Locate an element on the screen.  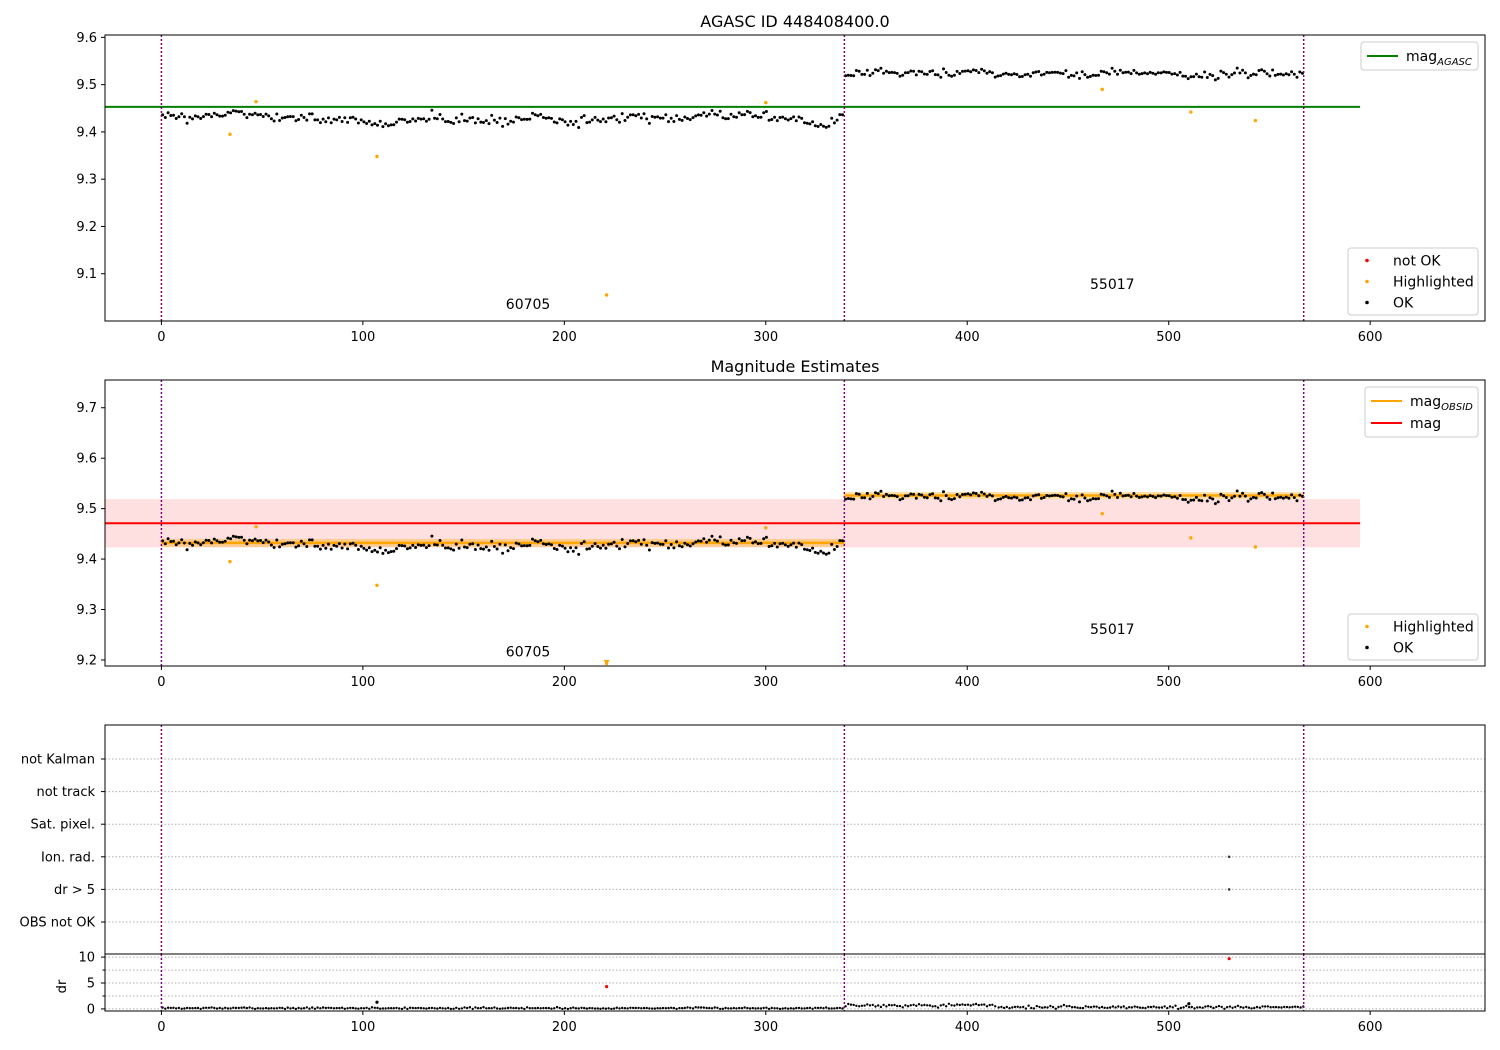
x-tick-label: 100 is located at coordinates (362, 682).